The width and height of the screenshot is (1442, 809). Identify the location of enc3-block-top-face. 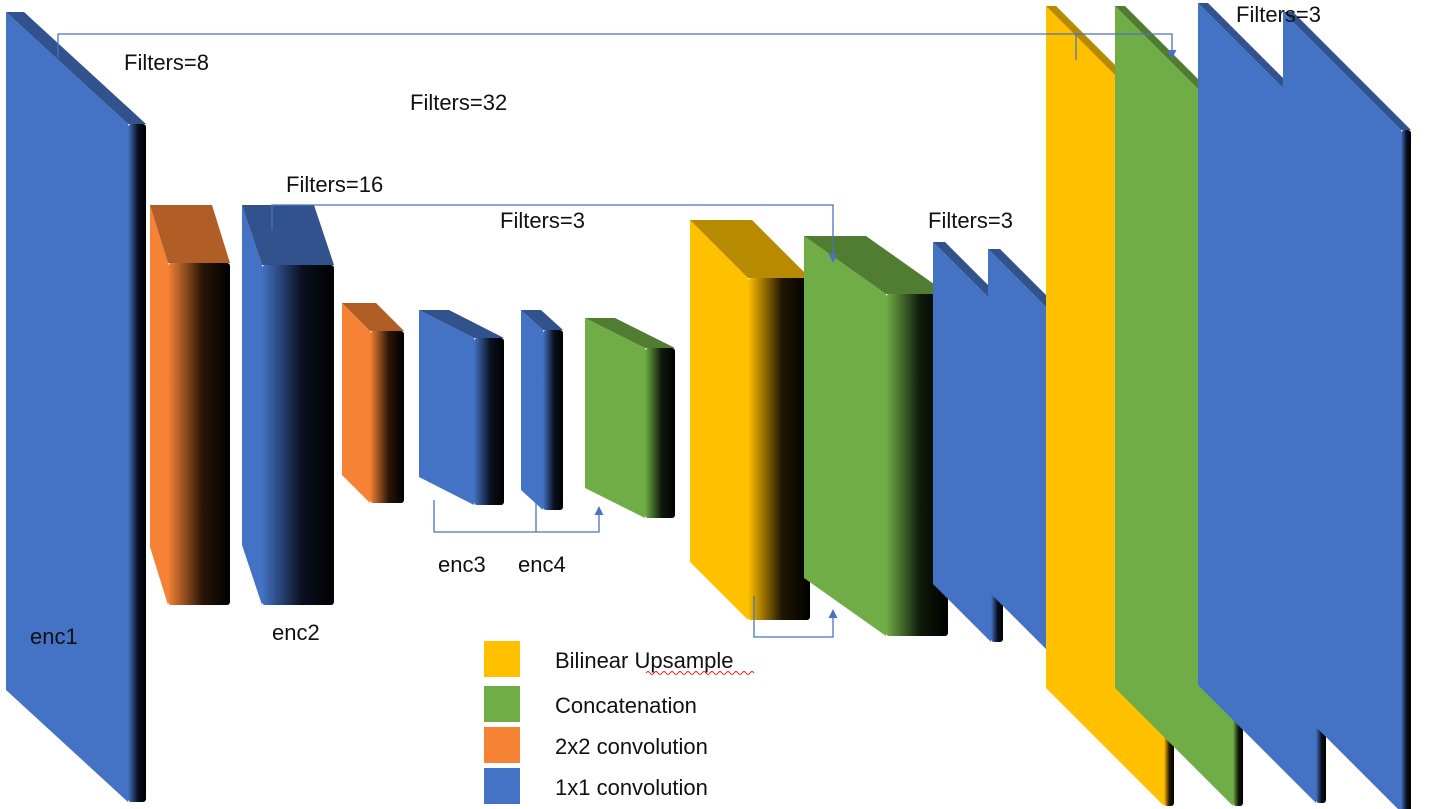
(461, 324).